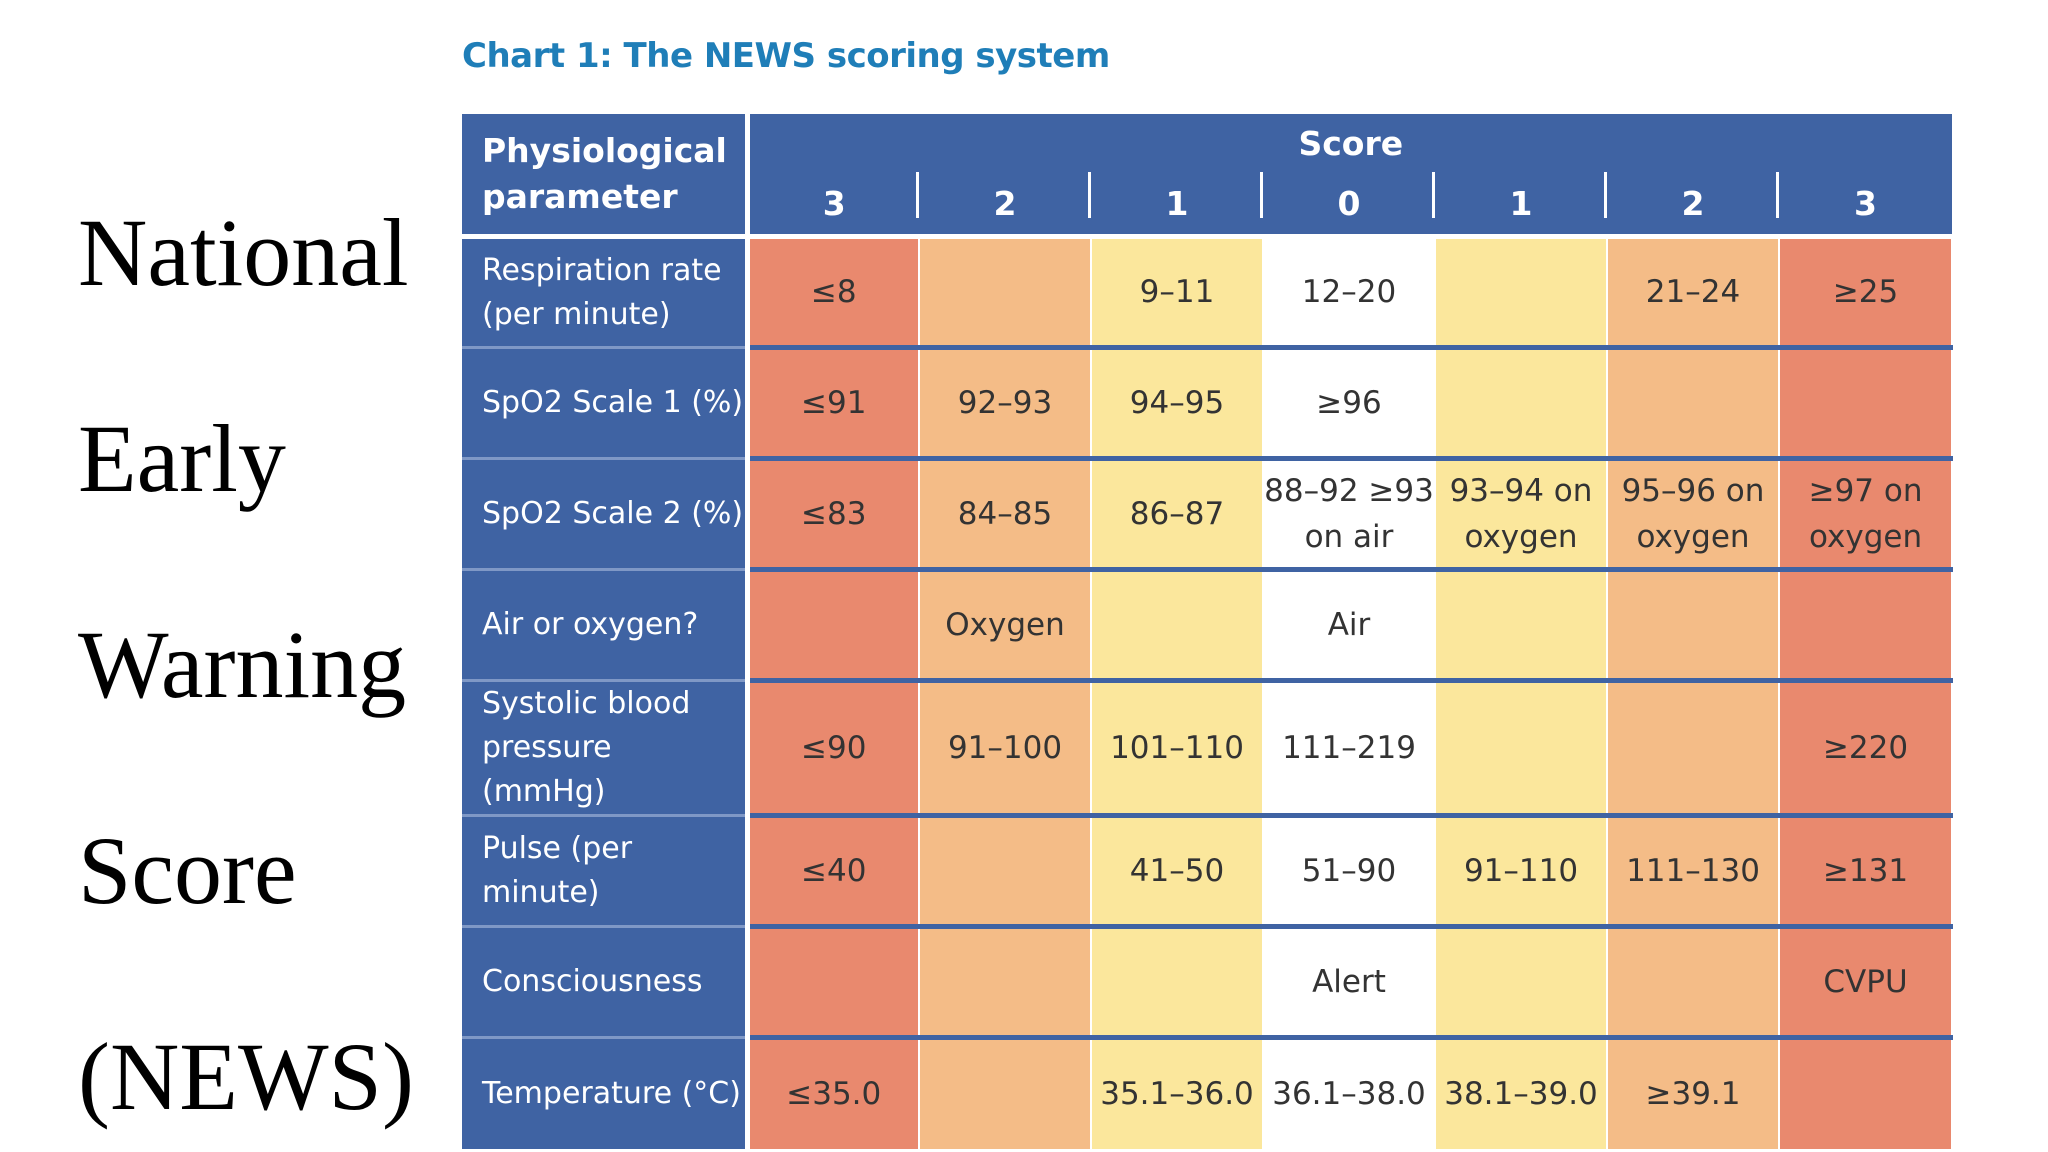  Describe the element at coordinates (1005, 747) in the screenshot. I see `score-cell: 91–100` at that location.